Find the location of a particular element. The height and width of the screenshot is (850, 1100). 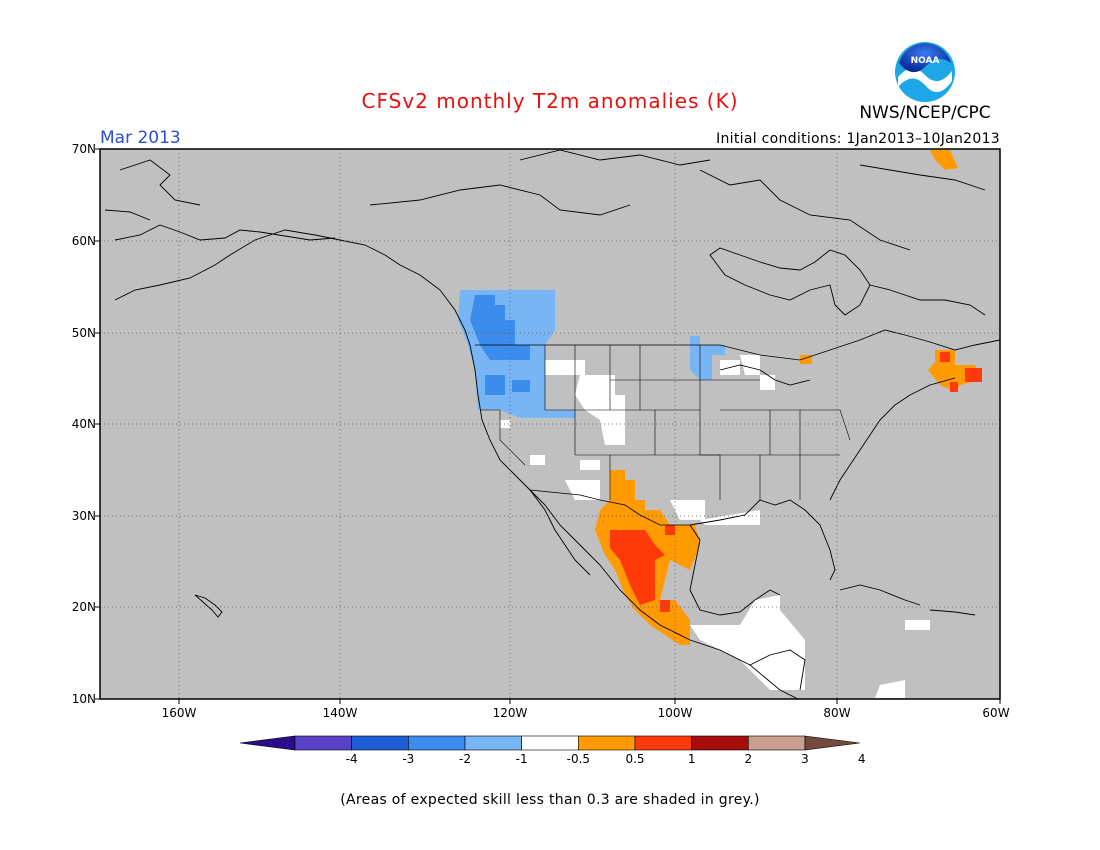

lon-label: 80W is located at coordinates (837, 713).